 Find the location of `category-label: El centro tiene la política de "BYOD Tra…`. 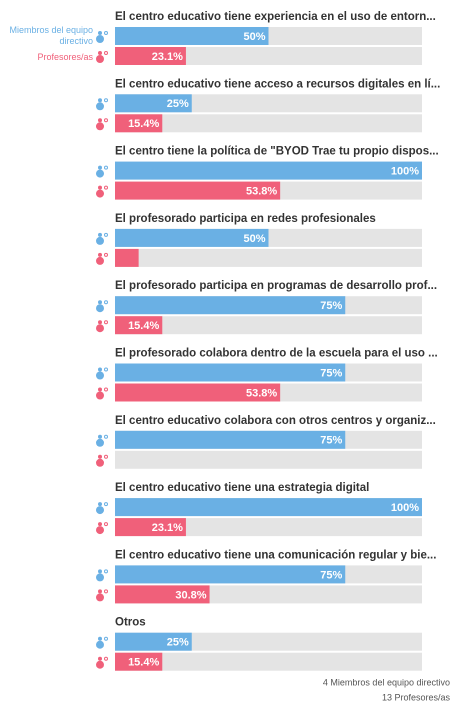

category-label: El centro tiene la política de "BYOD Tra… is located at coordinates (277, 152).